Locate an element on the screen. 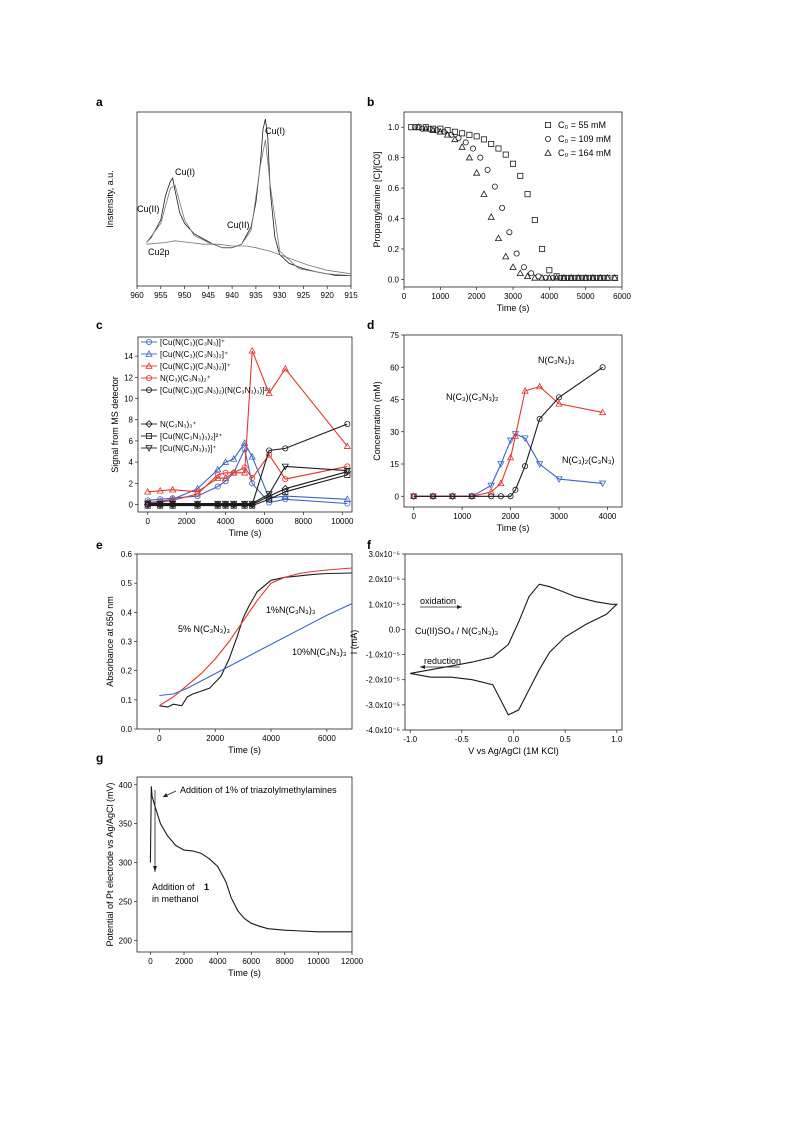 This screenshot has height=1123, width=792. panel-label-b: b is located at coordinates (370, 102).